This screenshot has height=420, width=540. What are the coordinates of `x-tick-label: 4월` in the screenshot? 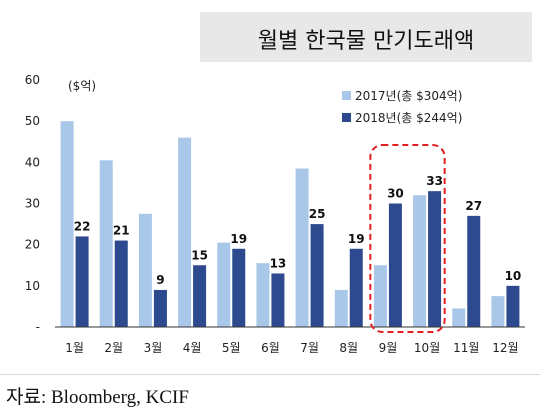 It's located at (192, 348).